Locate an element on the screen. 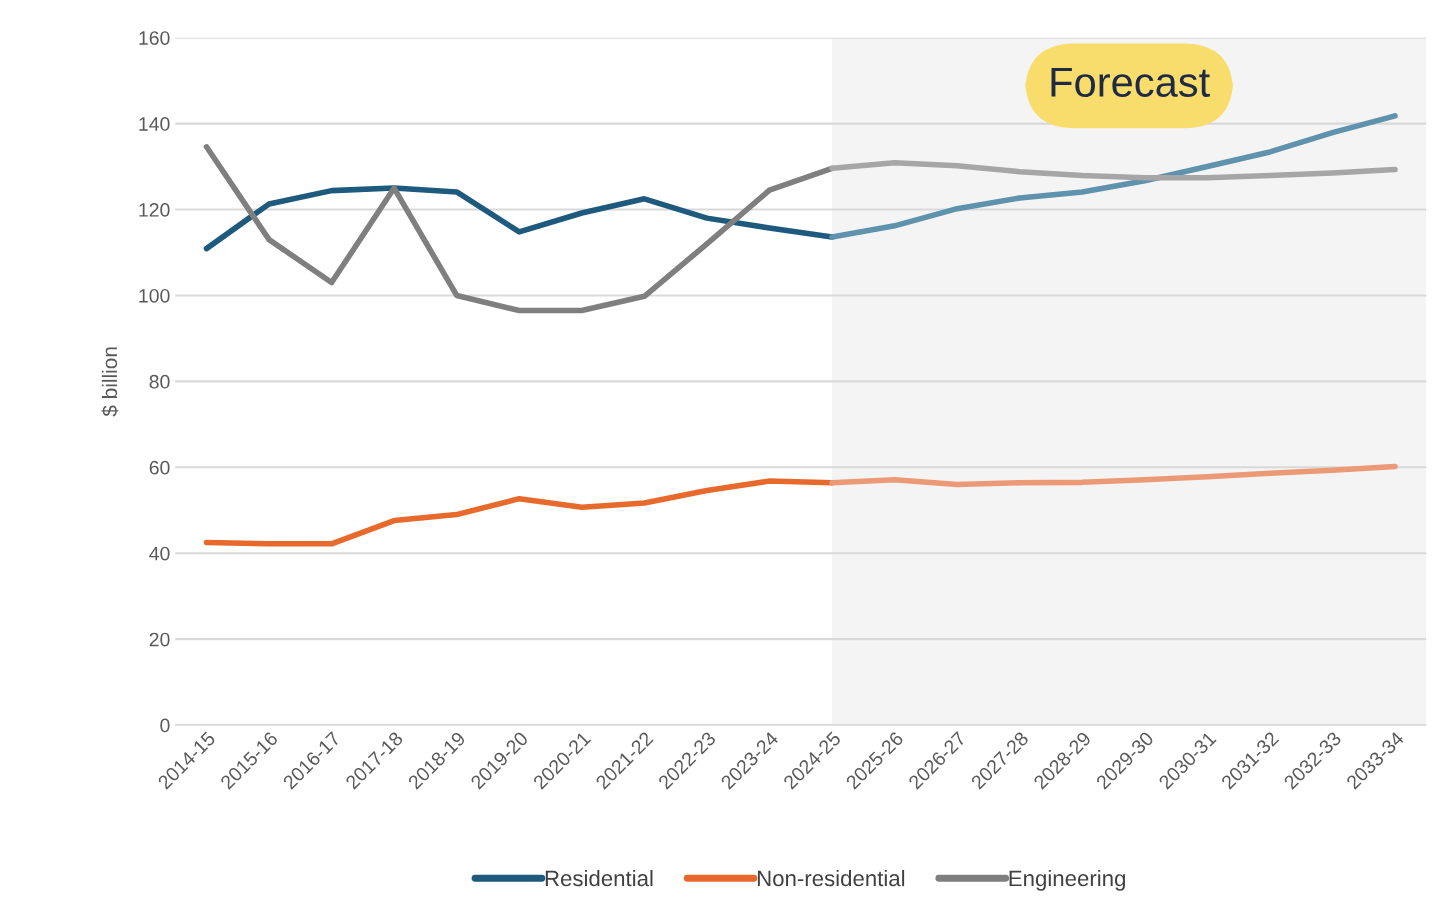 This screenshot has height=919, width=1448. legend-label: Non-residential is located at coordinates (831, 878).